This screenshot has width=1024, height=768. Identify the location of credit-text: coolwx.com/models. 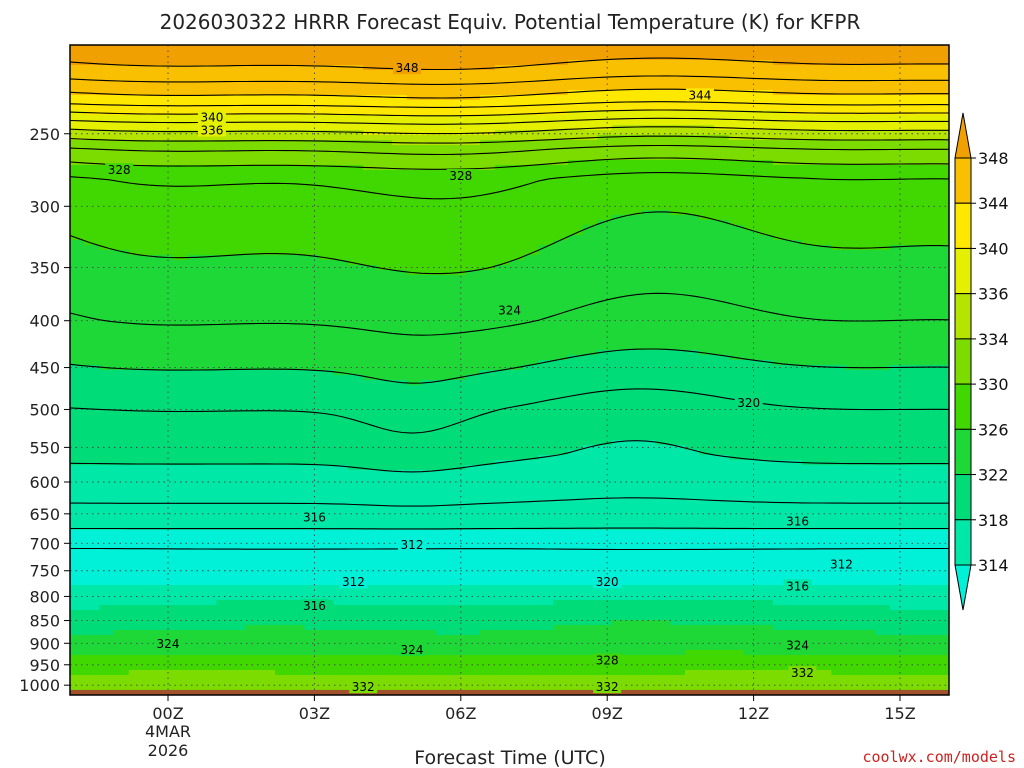
(939, 757).